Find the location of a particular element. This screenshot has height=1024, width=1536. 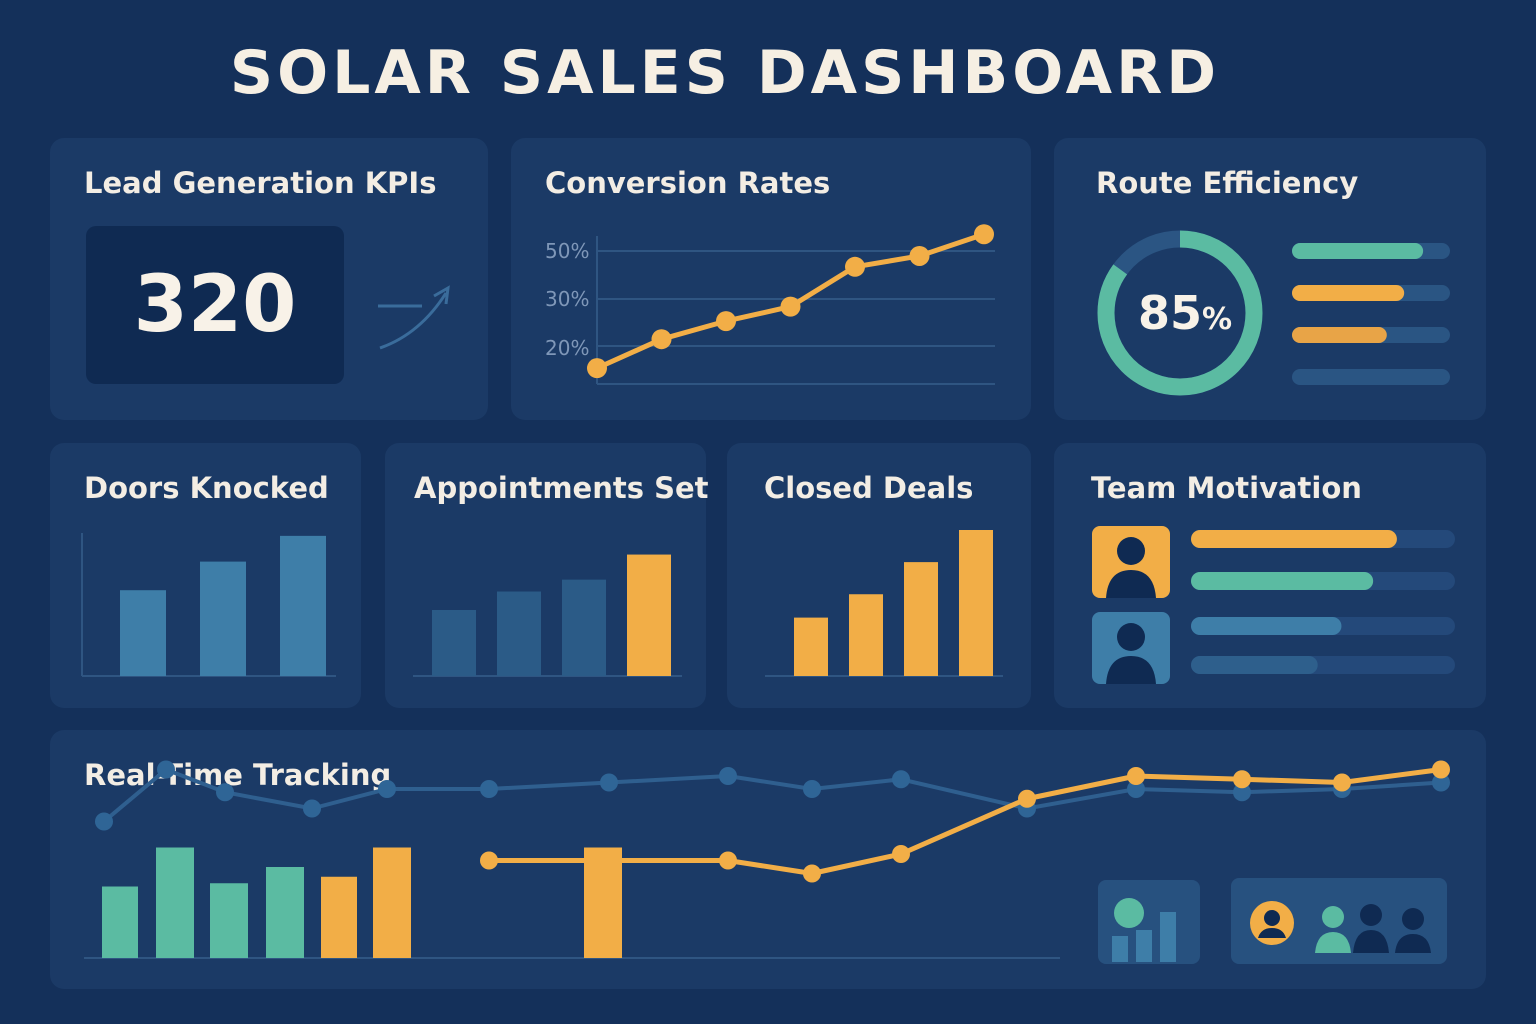

conversion-rates-card: Conversion Rates 50% 30% 20% is located at coordinates (771, 279).